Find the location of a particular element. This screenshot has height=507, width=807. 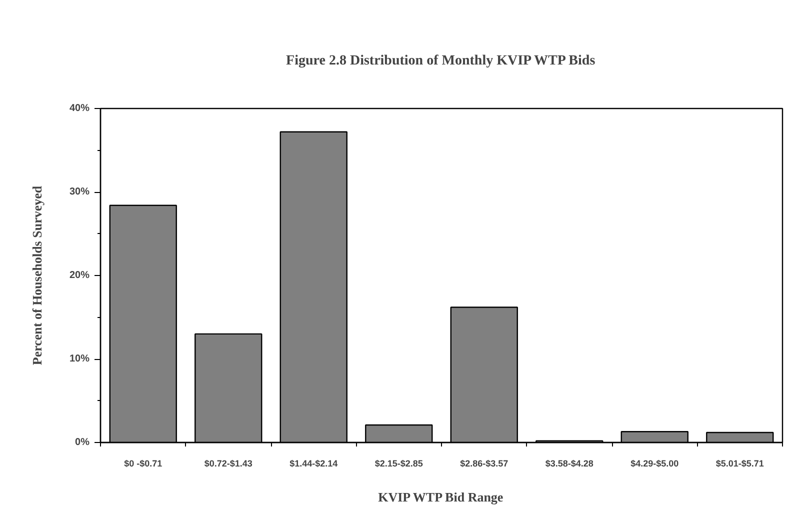

y-tick-label: 30% is located at coordinates (79, 192).